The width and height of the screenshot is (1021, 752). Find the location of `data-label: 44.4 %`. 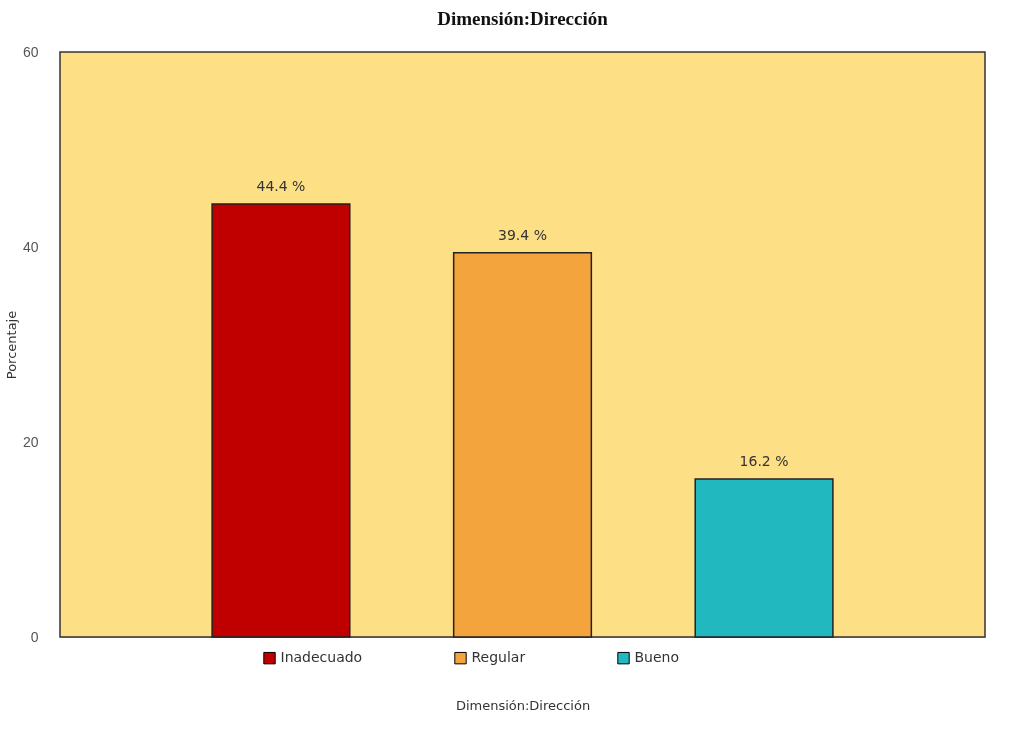

data-label: 44.4 % is located at coordinates (281, 186).